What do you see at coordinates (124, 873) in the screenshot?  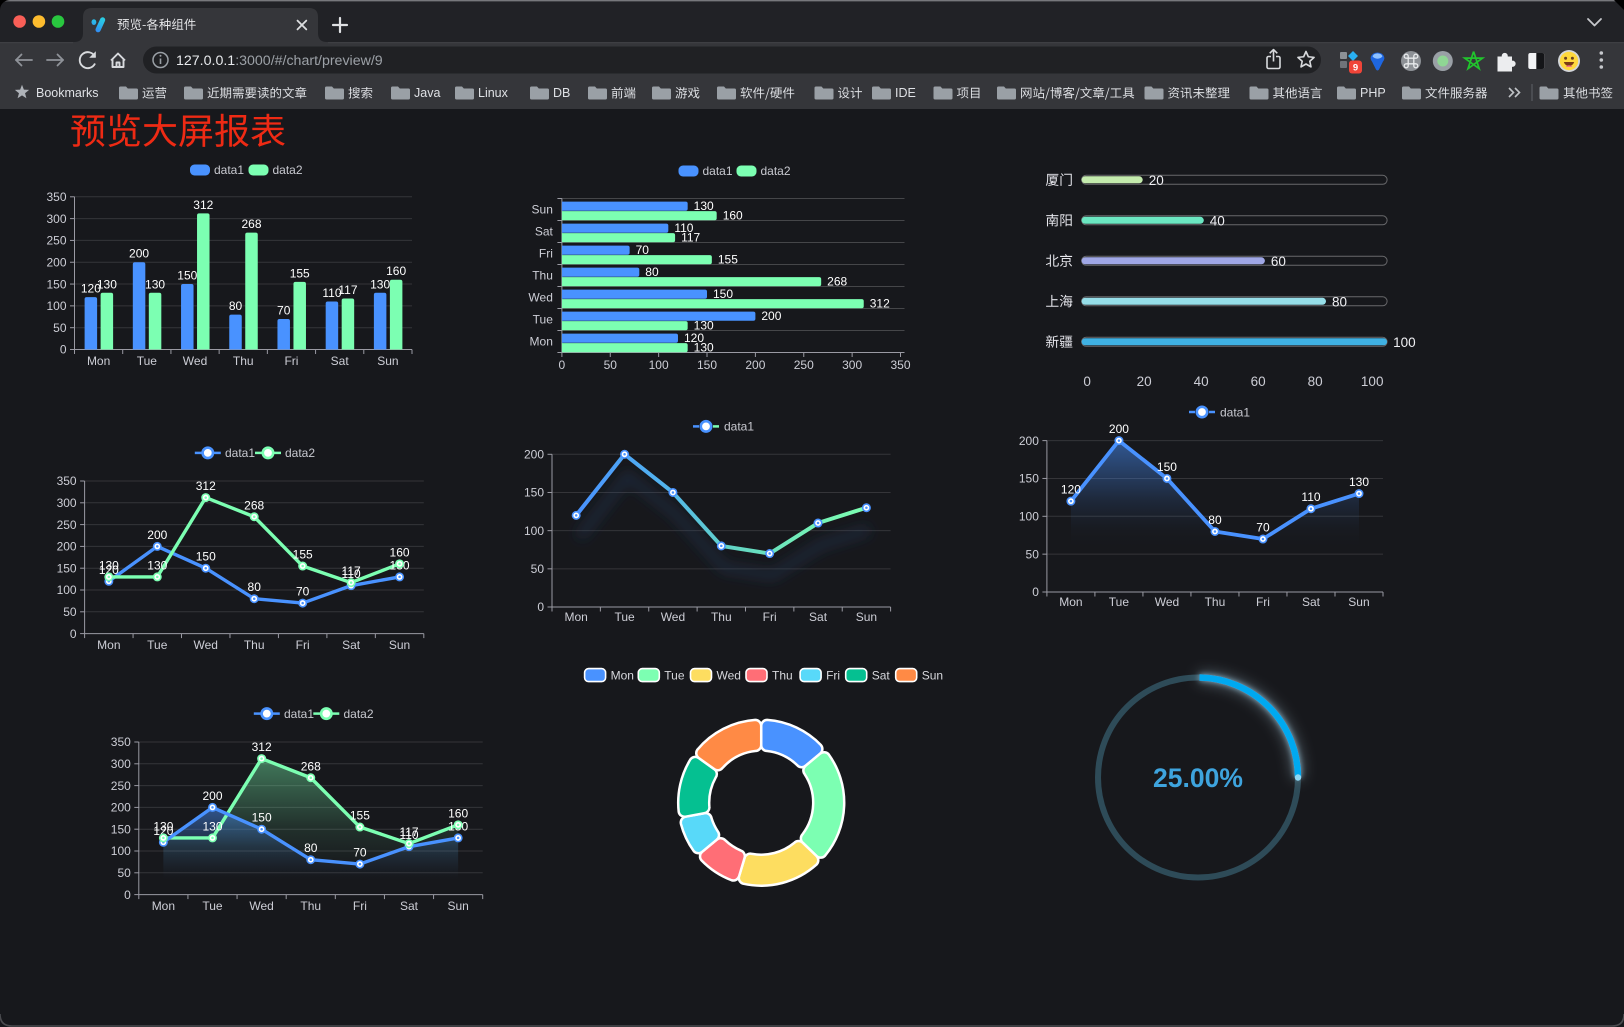 I see `svg-text: 50` at bounding box center [124, 873].